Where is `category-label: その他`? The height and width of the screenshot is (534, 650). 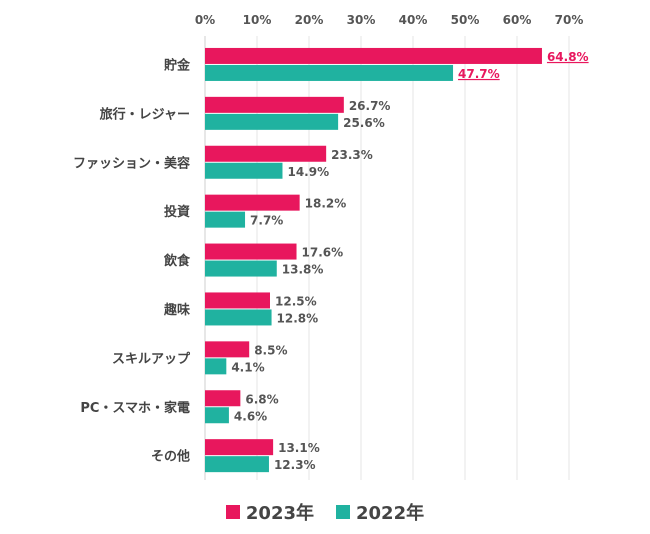 category-label: その他 is located at coordinates (170, 457).